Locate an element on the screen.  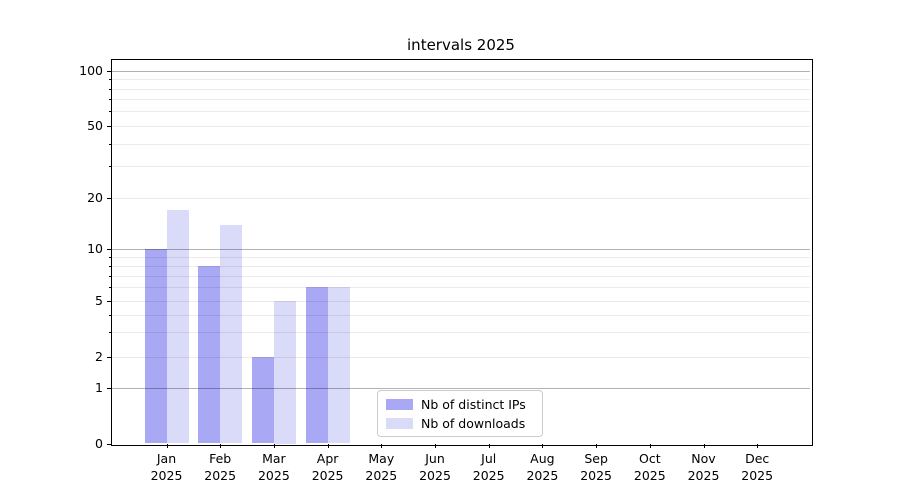
x-tick-label: Jun 2025 is located at coordinates (435, 467).